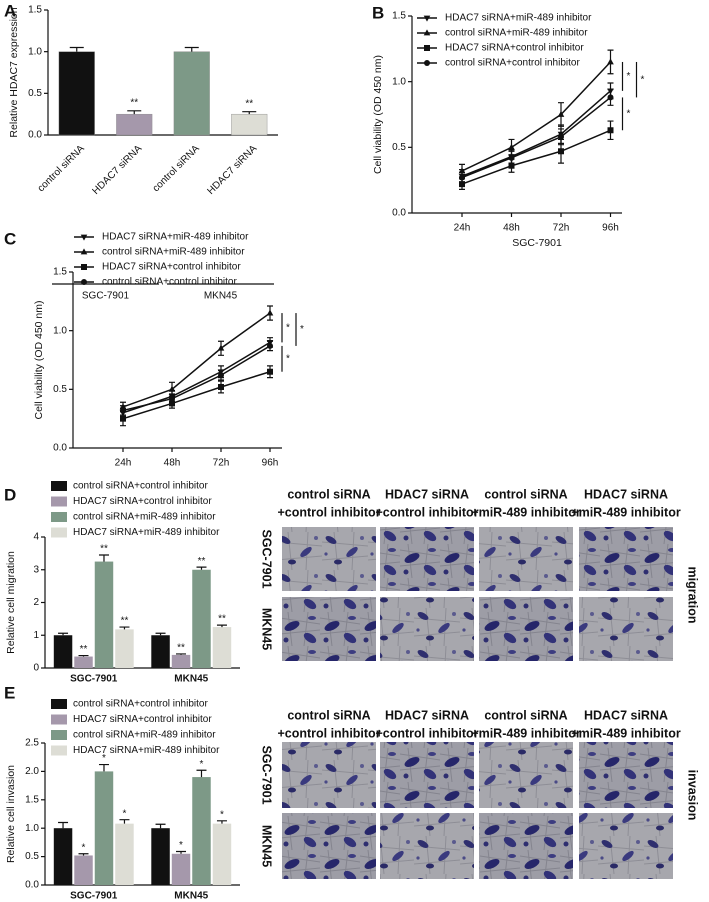  I want to click on x-tick-label: SGC-7901, so click(94, 896).